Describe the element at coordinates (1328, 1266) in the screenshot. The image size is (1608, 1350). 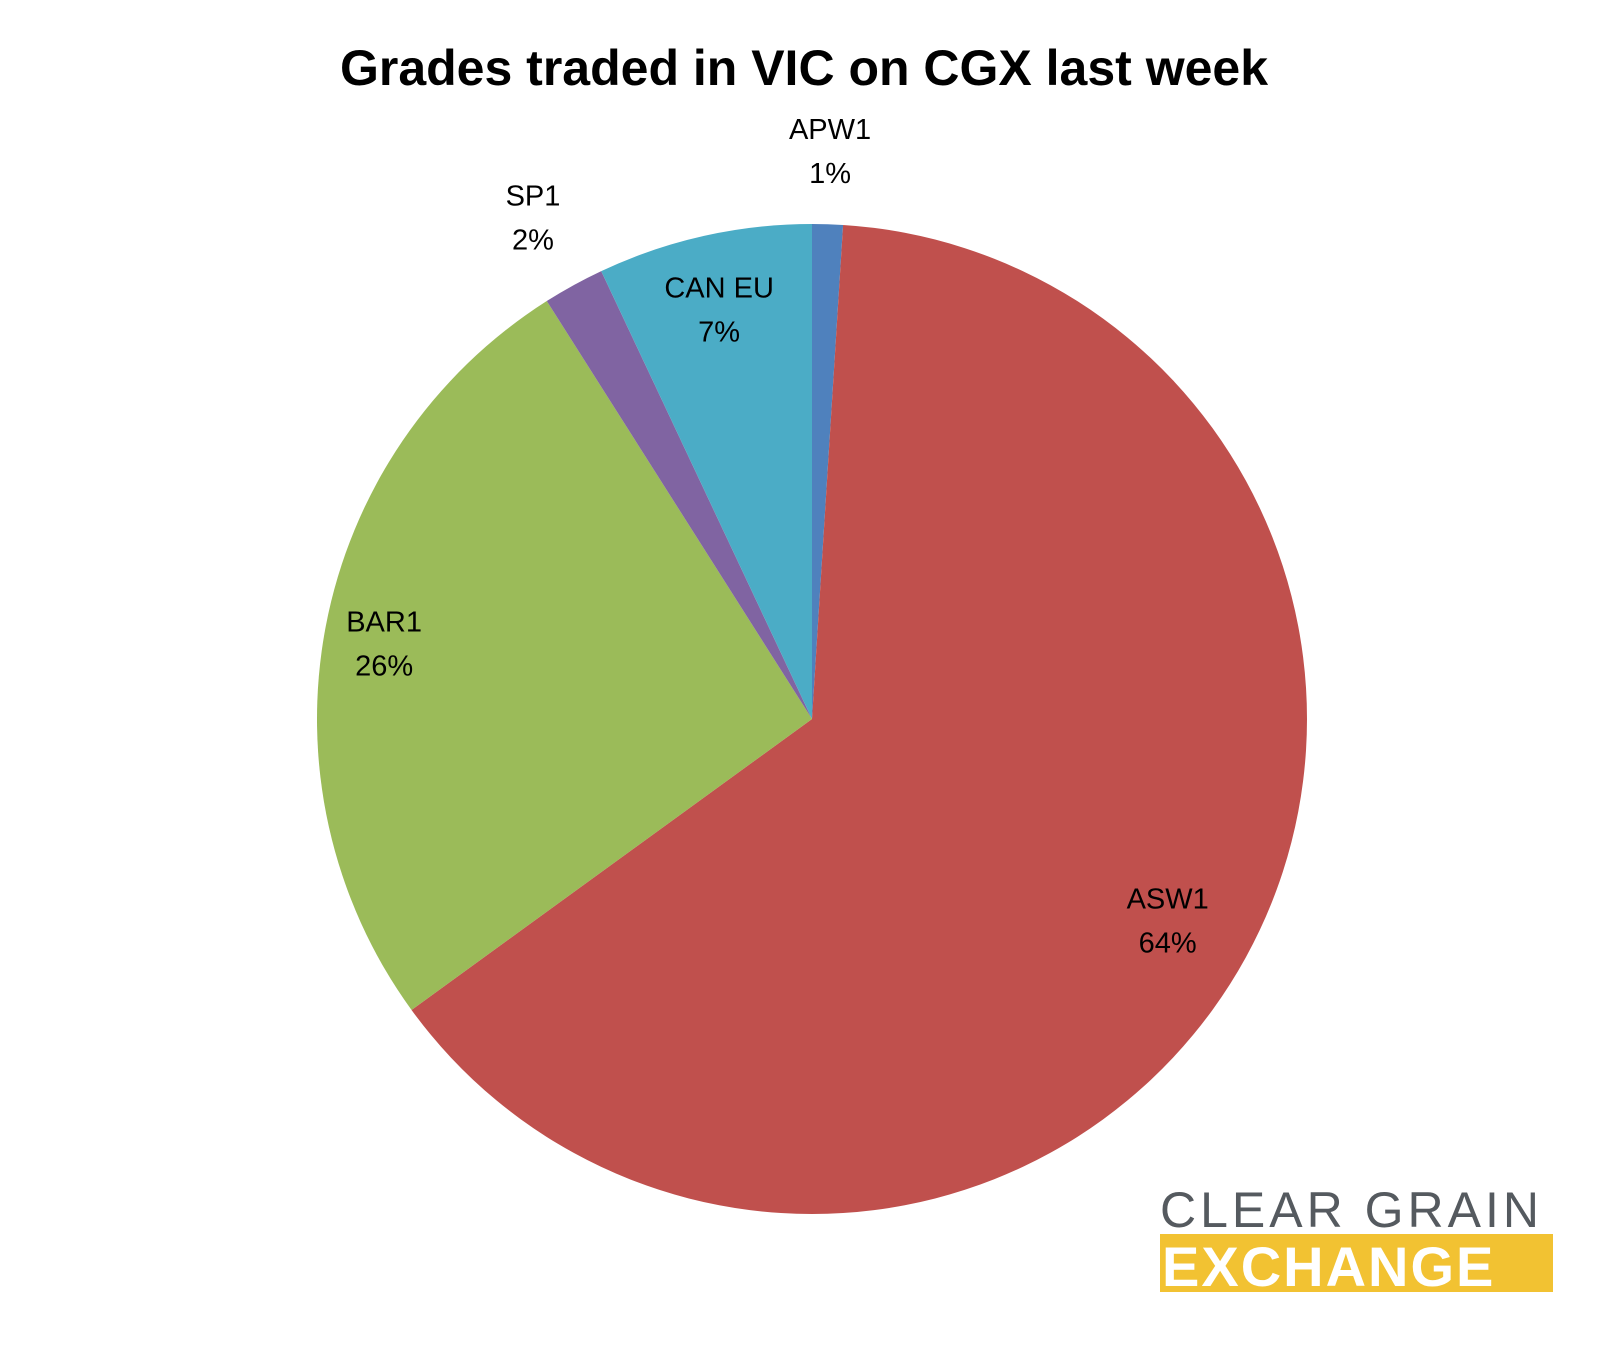
I see `logo-line2: EXCHANGE` at that location.